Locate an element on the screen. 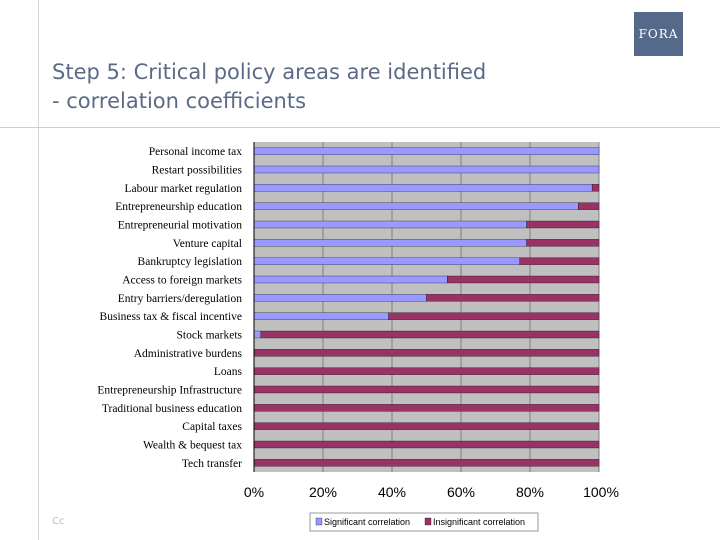  category-label-15: Capital taxes is located at coordinates (212, 427).